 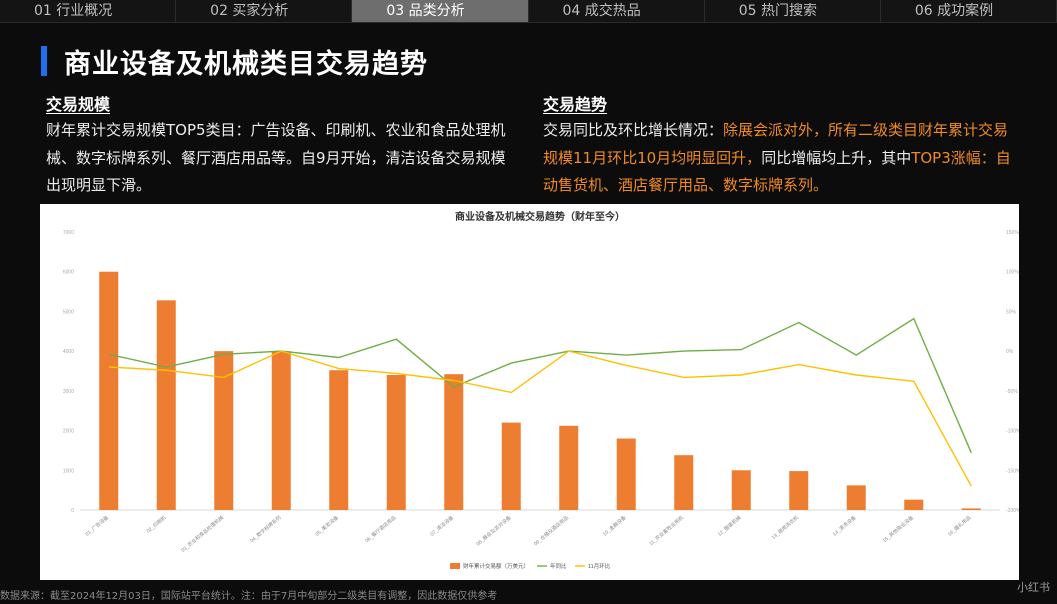 I want to click on y-left-tick-label: 5000, so click(x=68, y=312).